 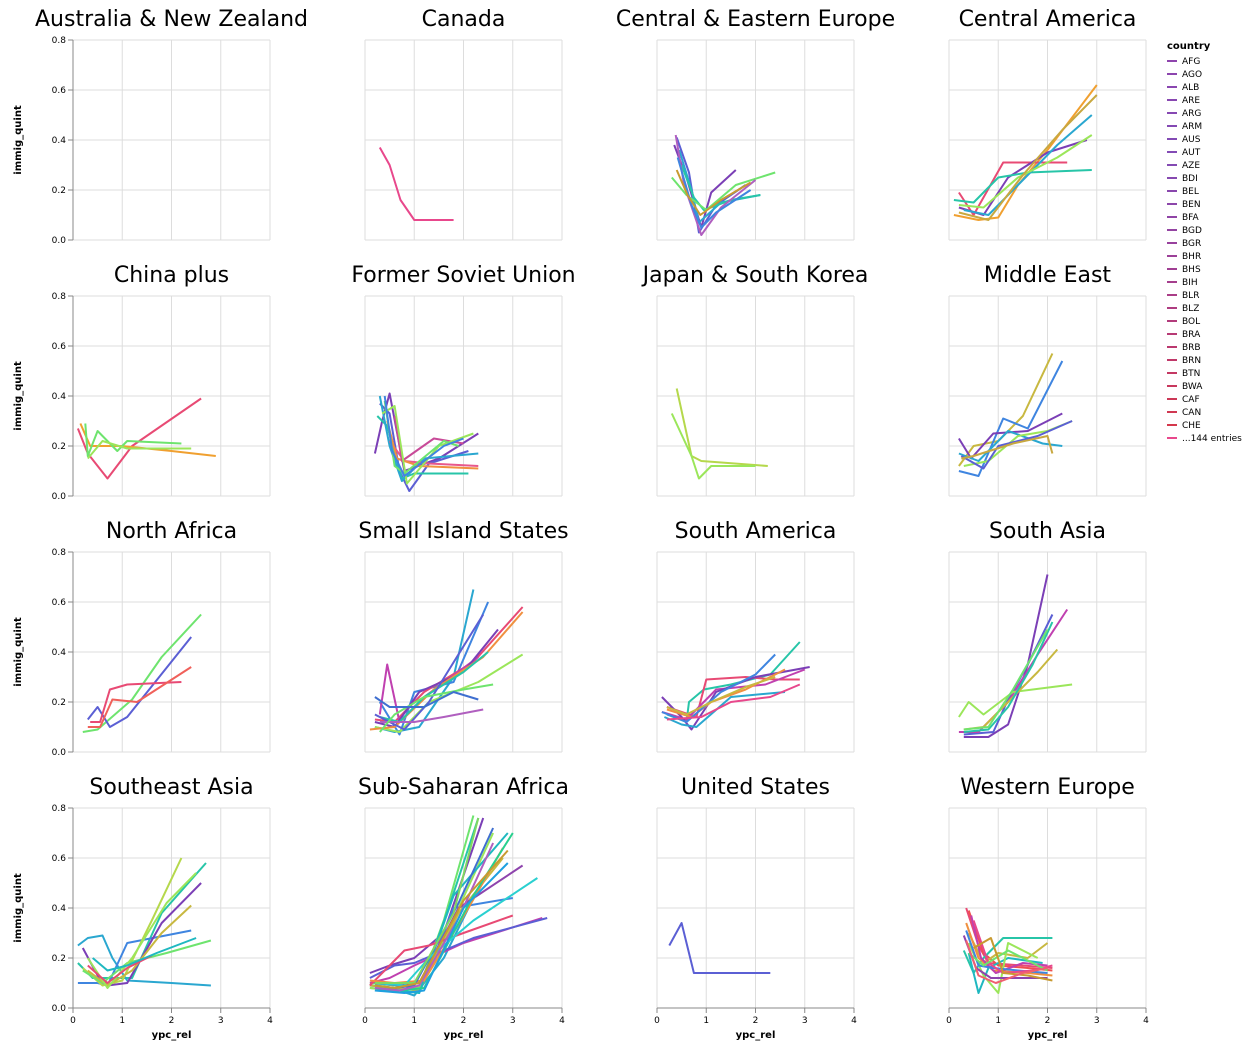 I want to click on y-axis-title: immig_quint, so click(x=18, y=140).